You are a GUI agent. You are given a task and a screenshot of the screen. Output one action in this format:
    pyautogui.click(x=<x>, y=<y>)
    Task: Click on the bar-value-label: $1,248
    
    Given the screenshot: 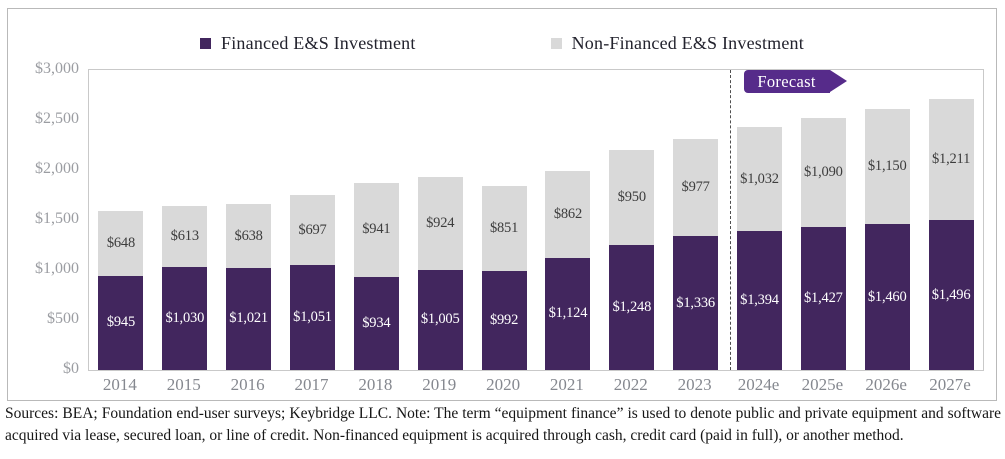 What is the action you would take?
    pyautogui.click(x=632, y=307)
    